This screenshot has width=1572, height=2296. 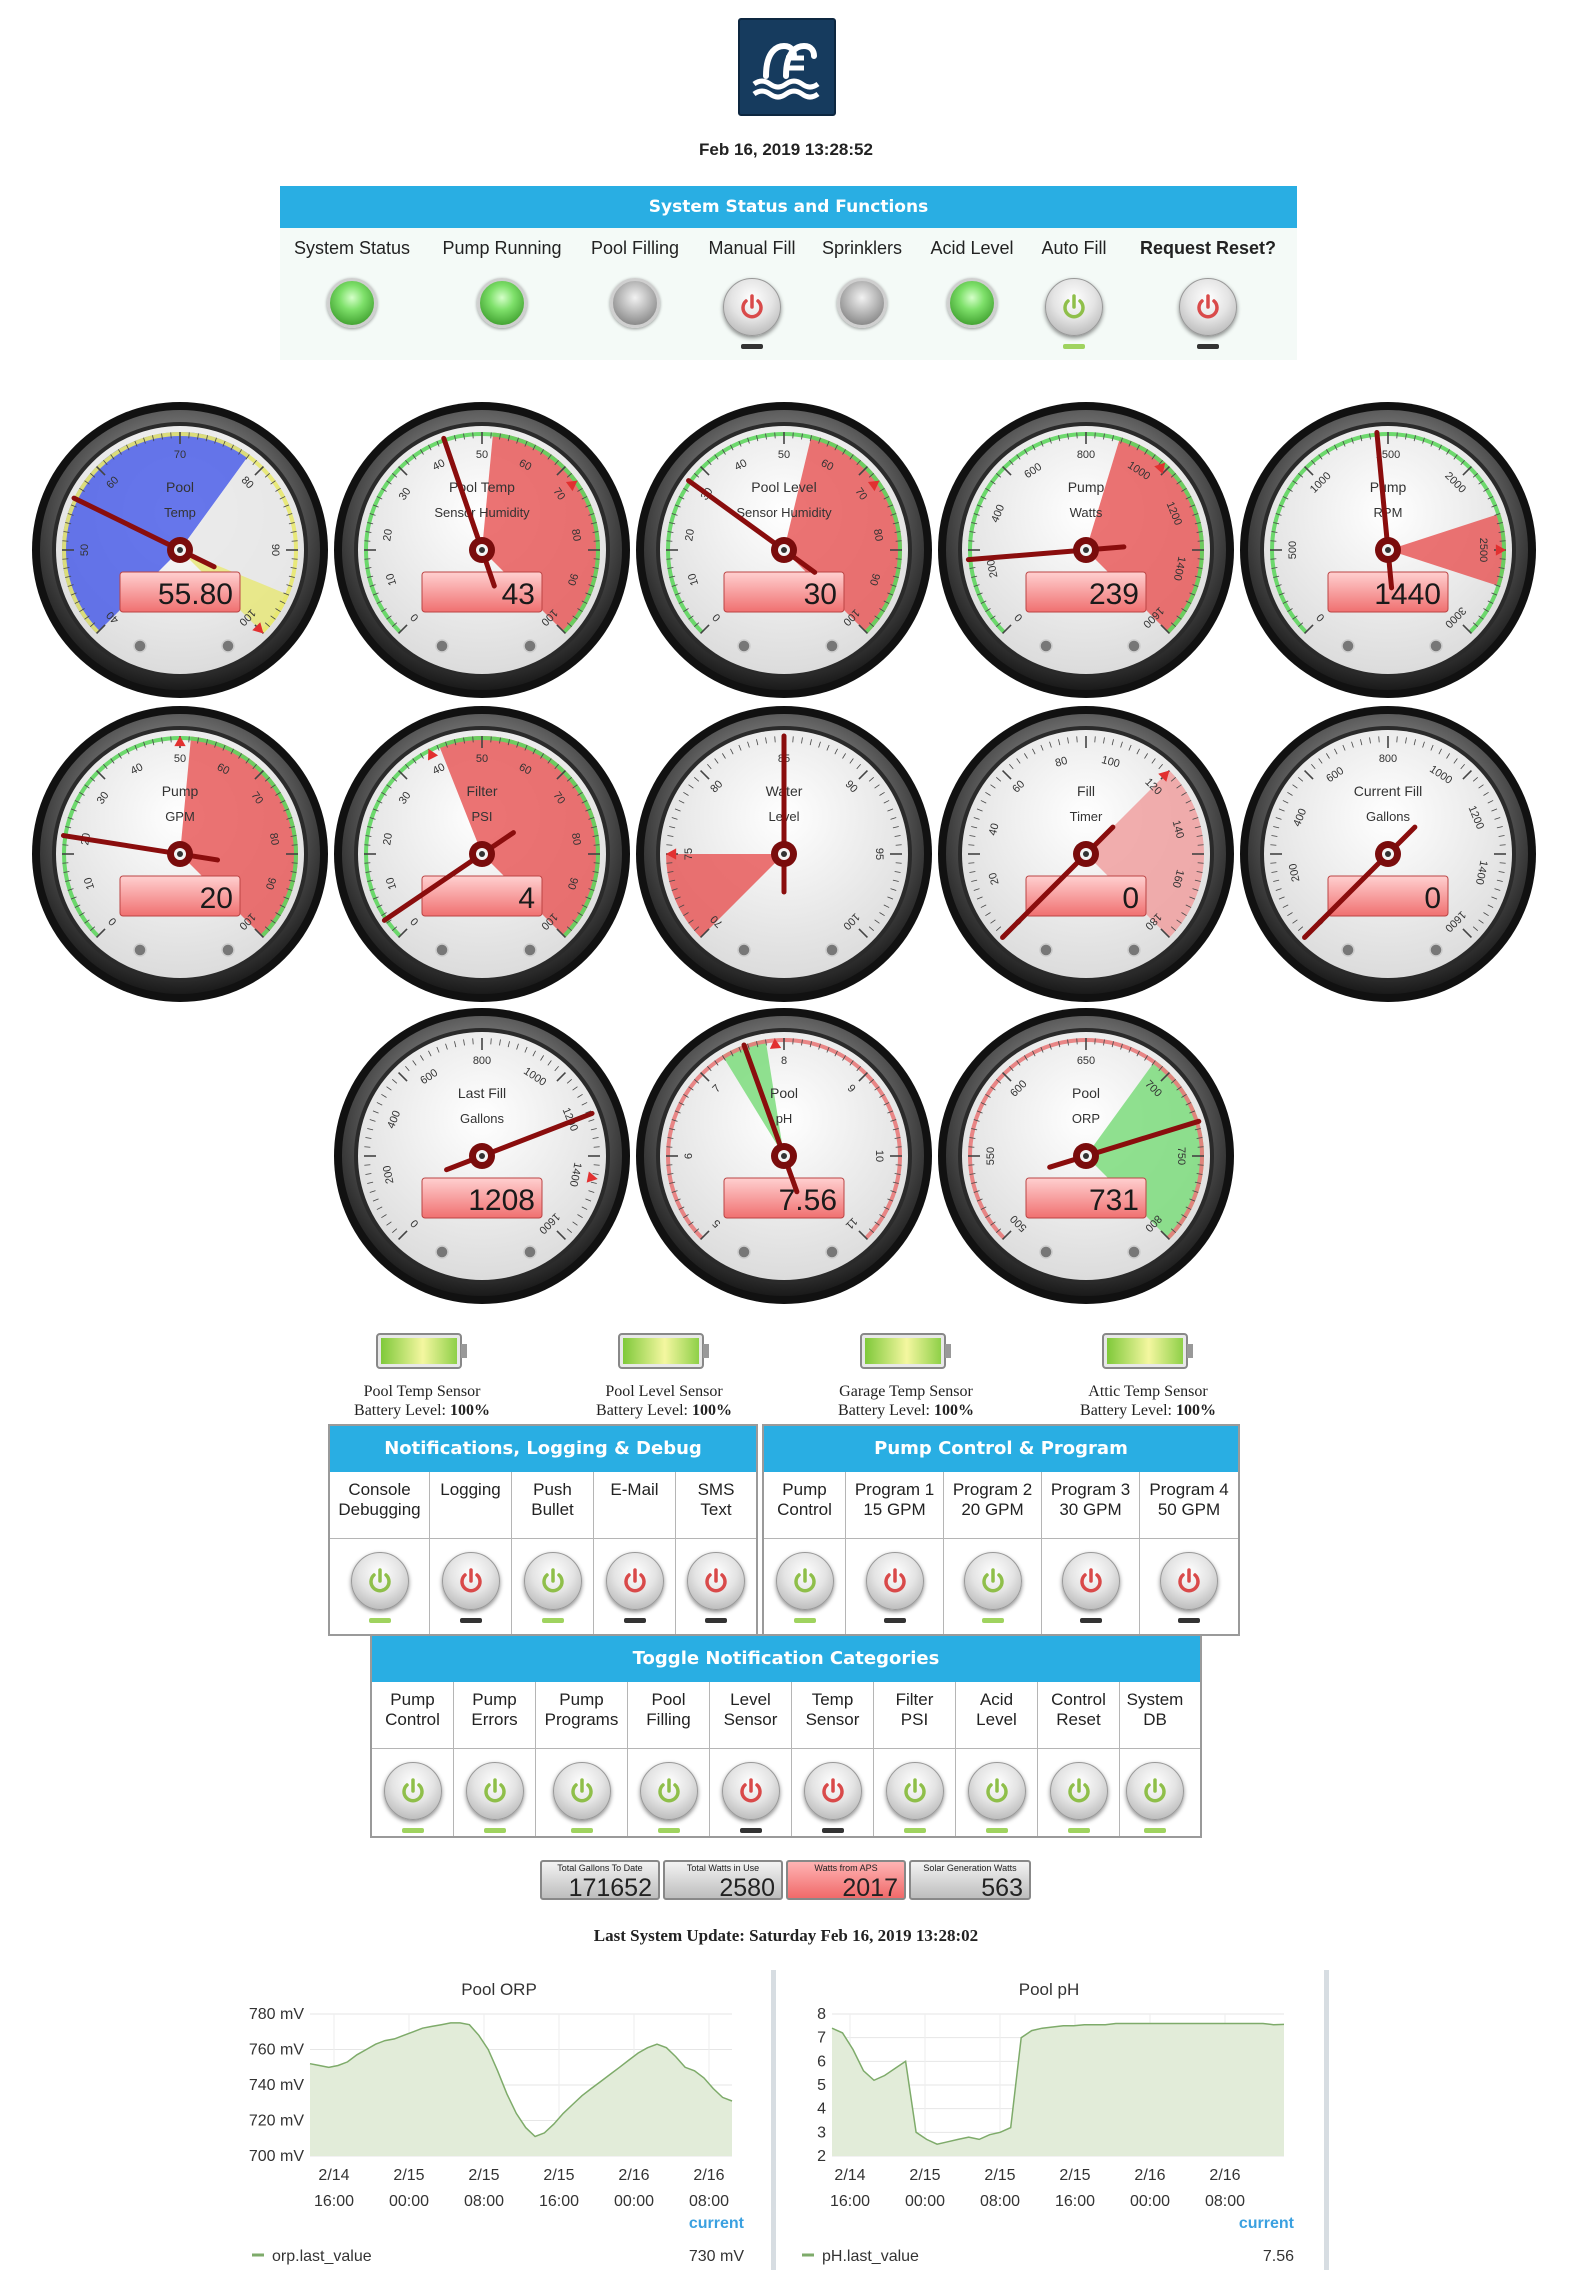 What do you see at coordinates (482, 1118) in the screenshot?
I see `gauge-subtitle: Gallons` at bounding box center [482, 1118].